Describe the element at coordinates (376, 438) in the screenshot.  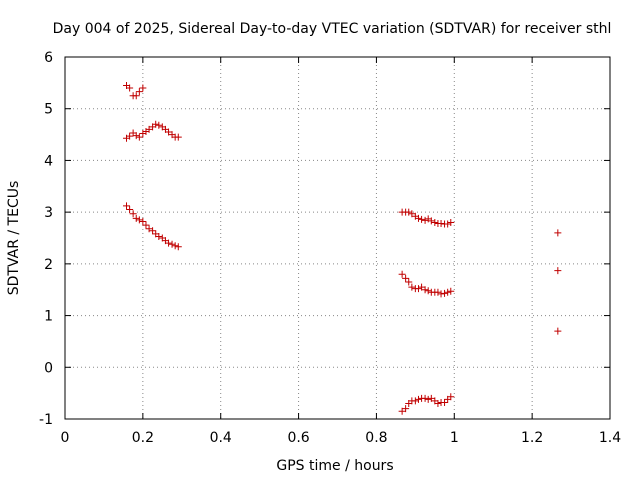
I see `x-tick-label: 0.8` at that location.